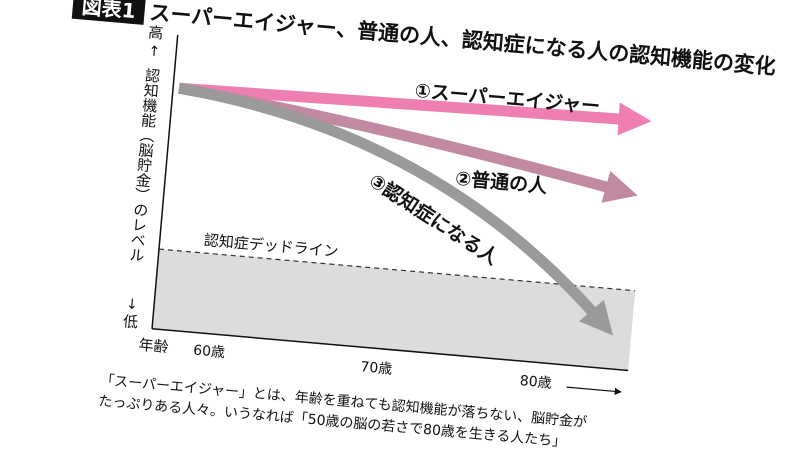  What do you see at coordinates (165, 181) in the screenshot?
I see `y-axis` at bounding box center [165, 181].